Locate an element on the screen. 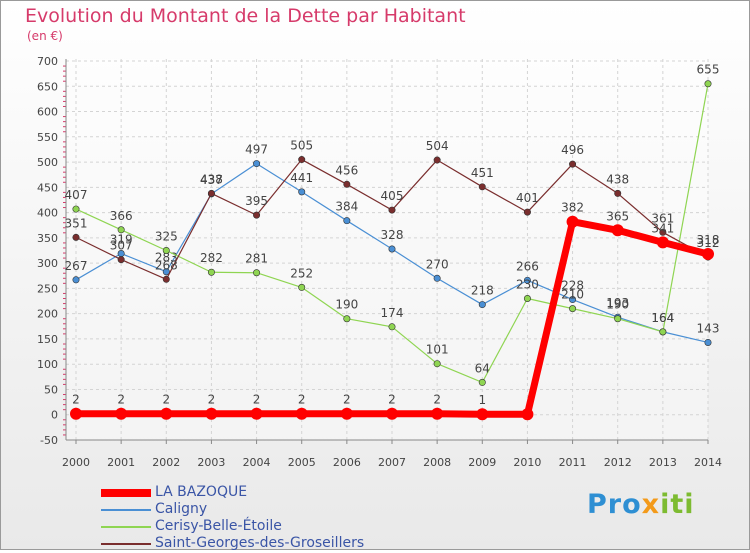  y-tick-label: 100 is located at coordinates (47, 364).